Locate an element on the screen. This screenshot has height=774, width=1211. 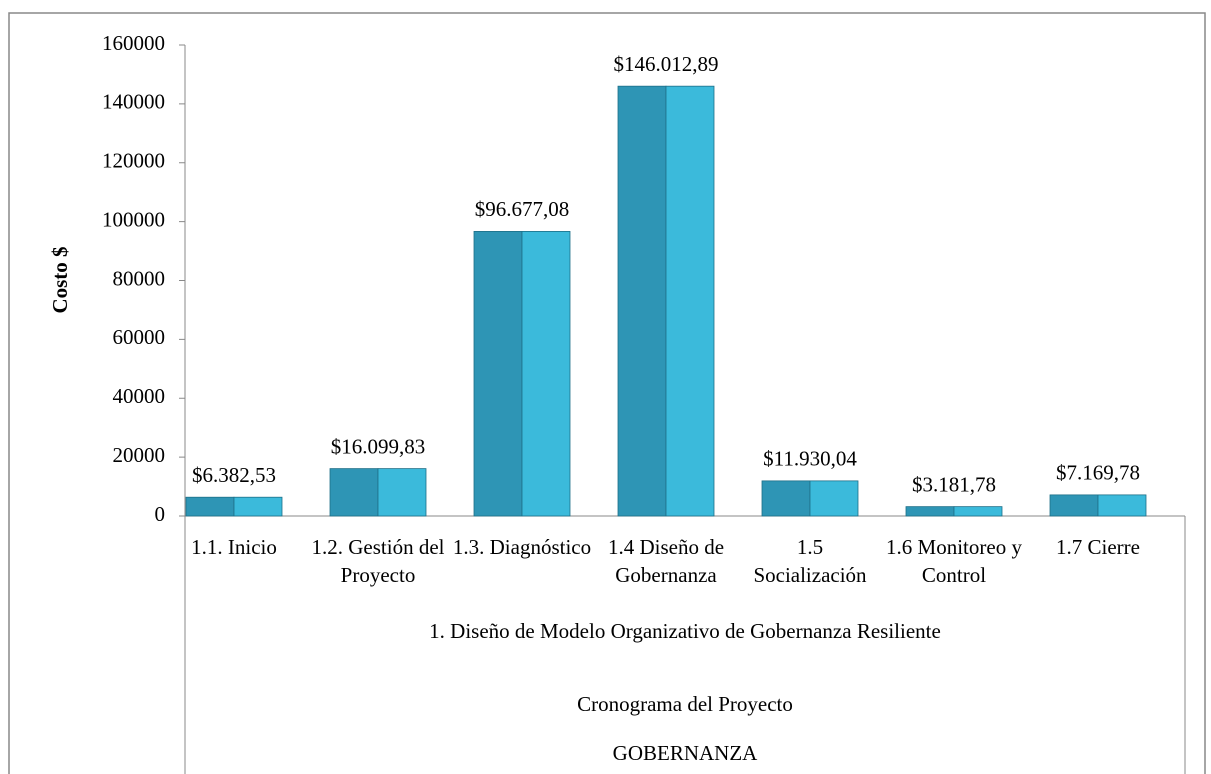
value-label: $6.382,53 is located at coordinates (234, 475).